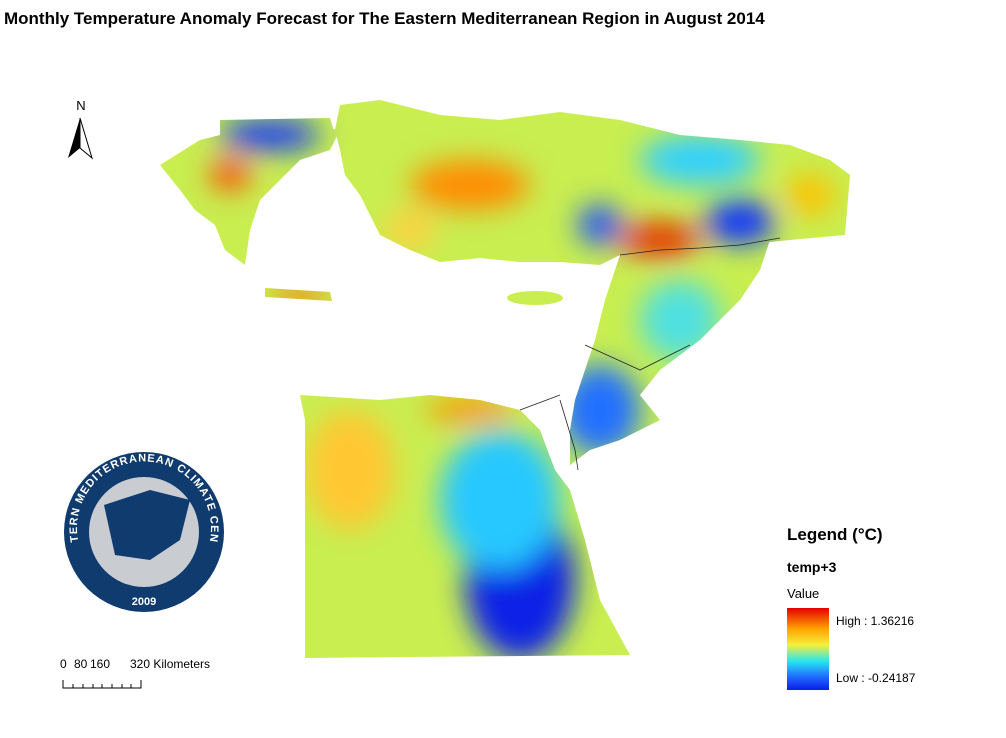  What do you see at coordinates (876, 678) in the screenshot?
I see `legend-low: Low : -0.24187` at bounding box center [876, 678].